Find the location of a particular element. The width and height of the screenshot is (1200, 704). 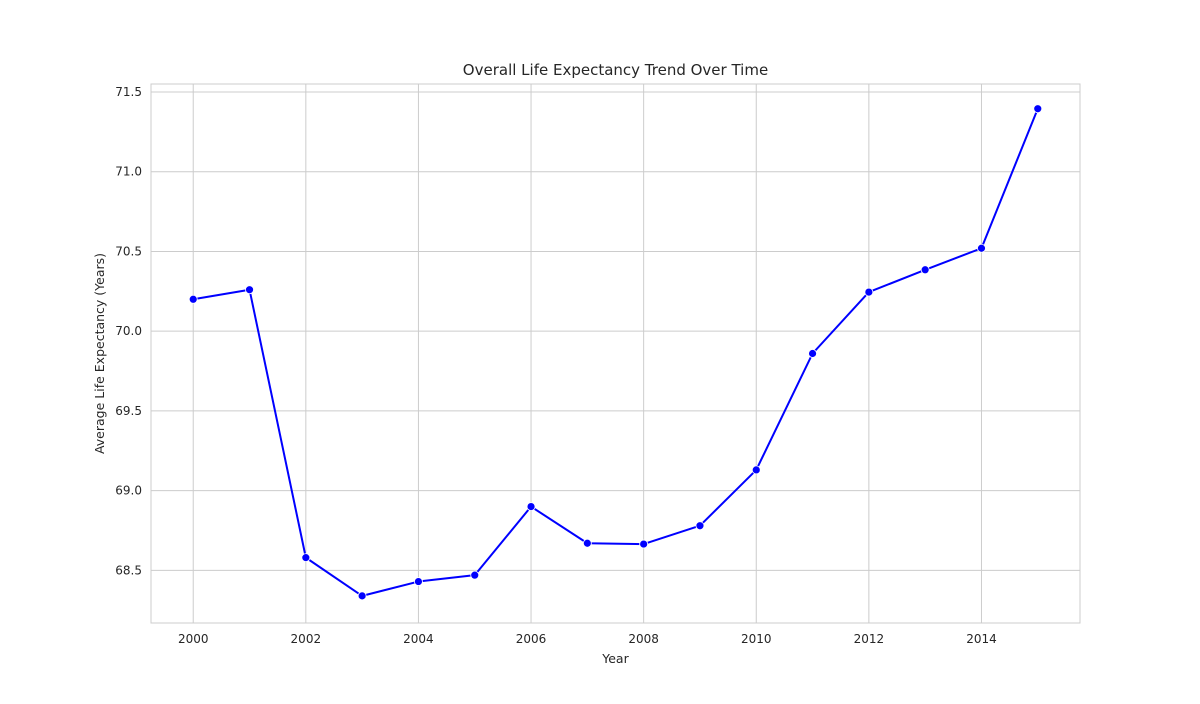

y-tick-label: 70.0 is located at coordinates (128, 331).